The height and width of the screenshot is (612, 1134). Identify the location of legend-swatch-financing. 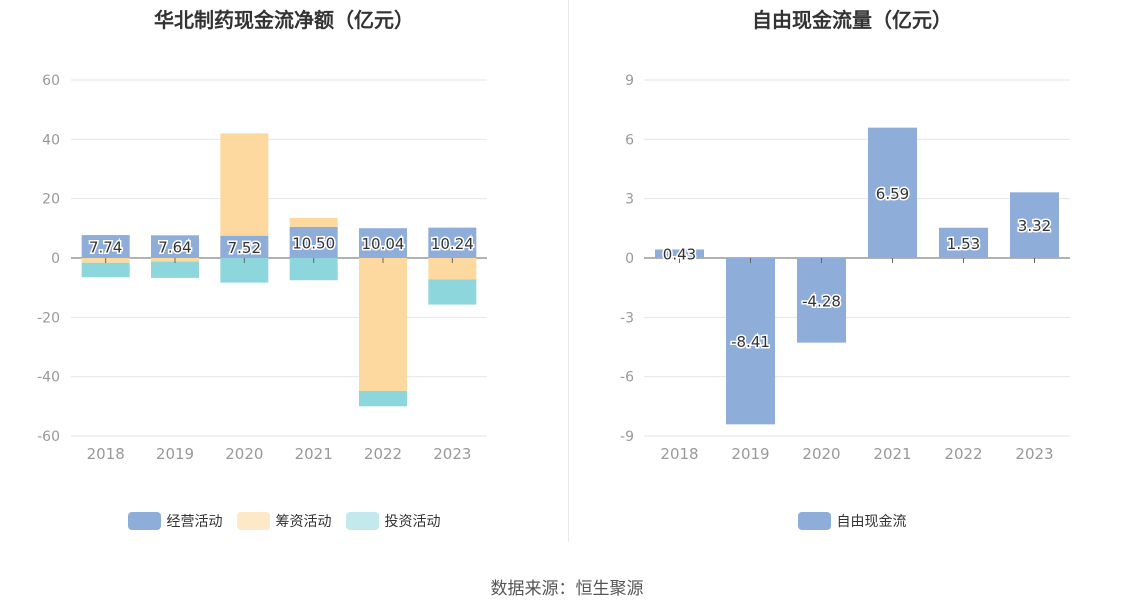
(253, 521).